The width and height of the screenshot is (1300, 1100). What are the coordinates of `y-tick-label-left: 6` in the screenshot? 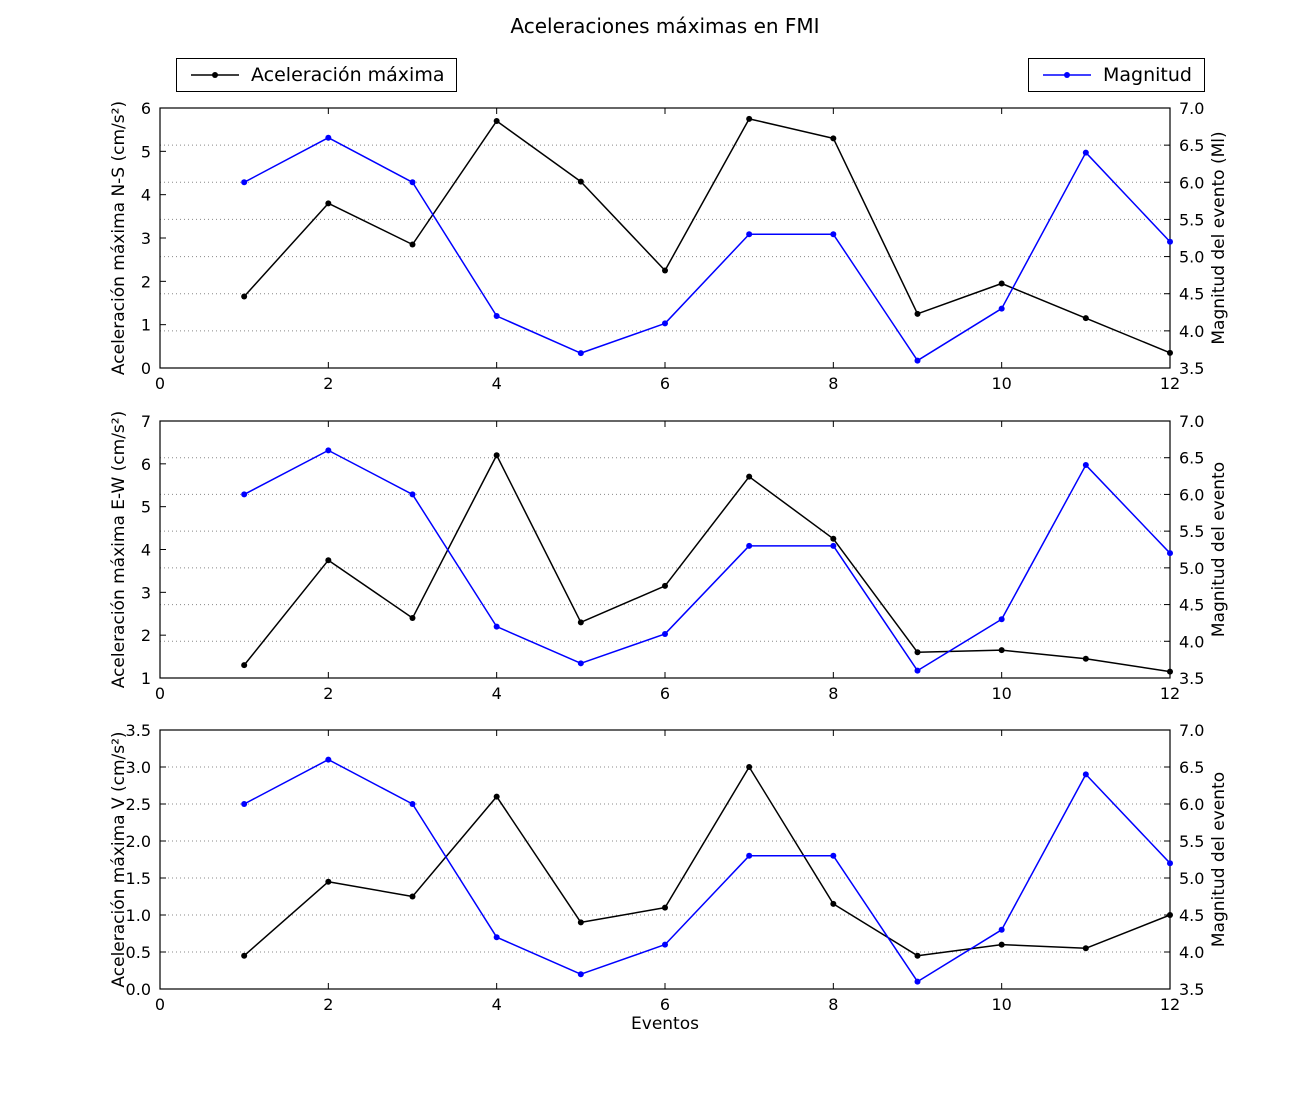 It's located at (146, 108).